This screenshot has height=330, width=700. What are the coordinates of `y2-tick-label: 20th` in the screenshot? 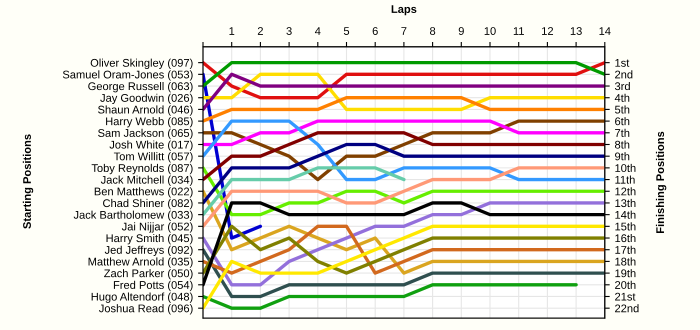 It's located at (625, 284).